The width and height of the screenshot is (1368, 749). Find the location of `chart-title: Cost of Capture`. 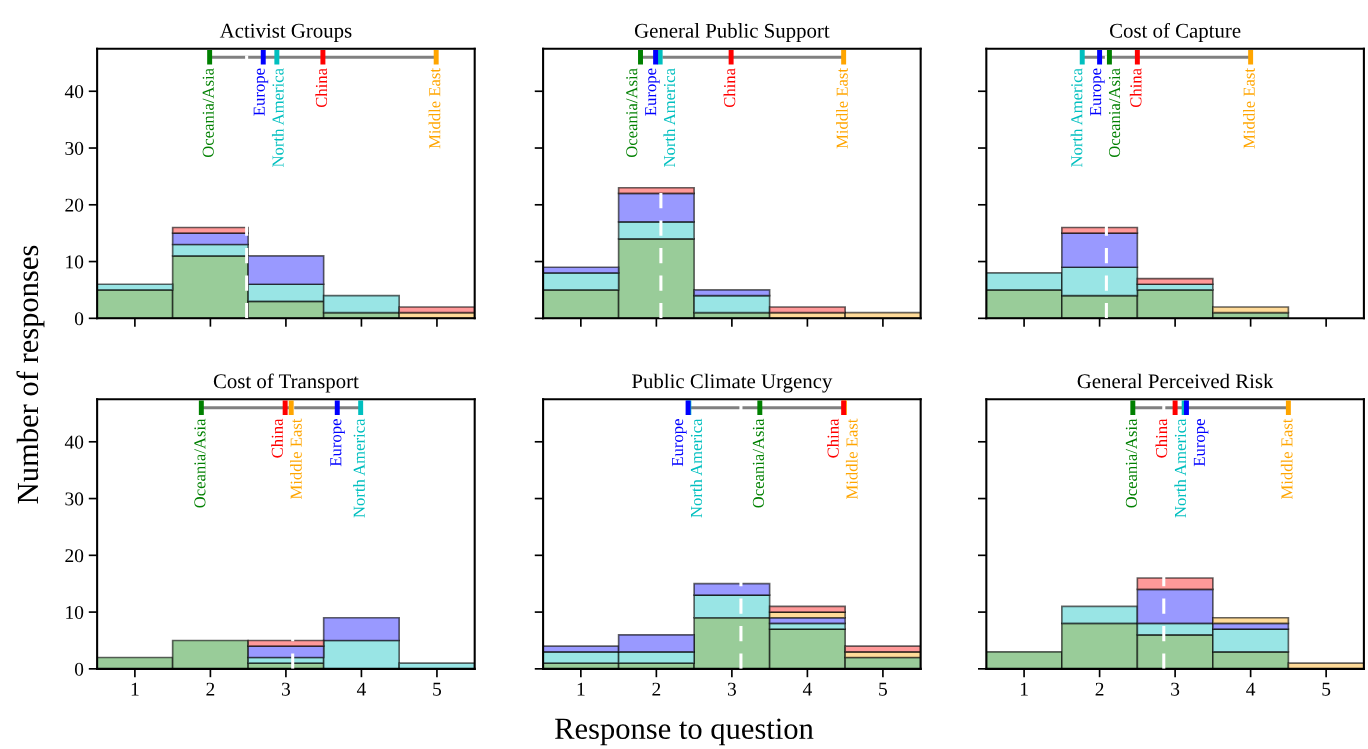

chart-title: Cost of Capture is located at coordinates (1175, 32).